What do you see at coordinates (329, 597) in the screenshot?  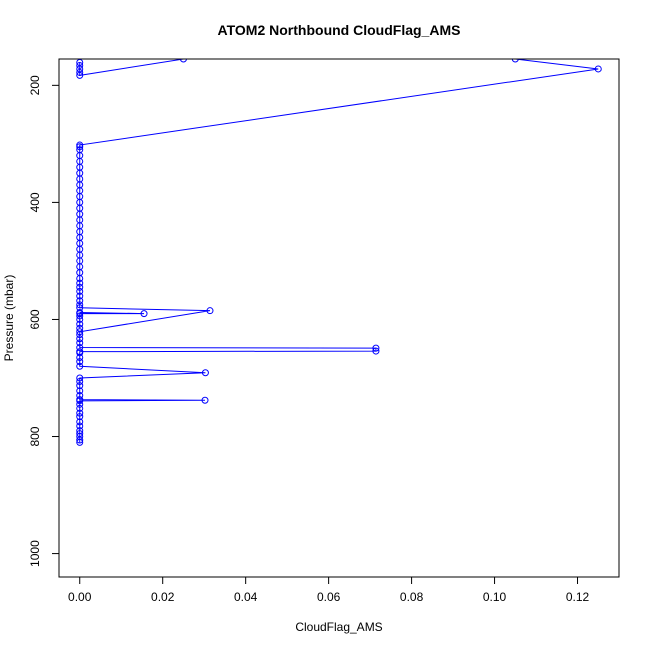 I see `x-tick-label: 0.06` at bounding box center [329, 597].